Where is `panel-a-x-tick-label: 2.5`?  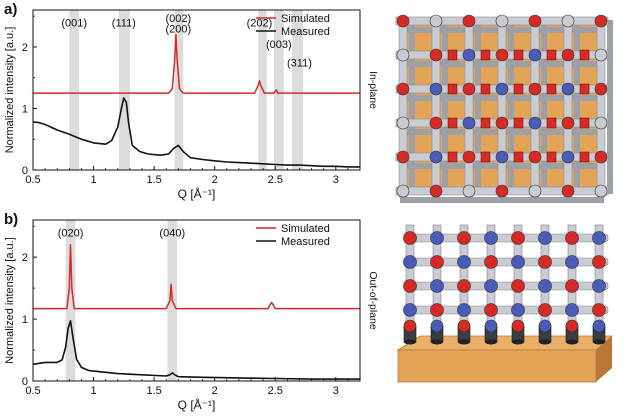 panel-a-x-tick-label: 2.5 is located at coordinates (275, 180).